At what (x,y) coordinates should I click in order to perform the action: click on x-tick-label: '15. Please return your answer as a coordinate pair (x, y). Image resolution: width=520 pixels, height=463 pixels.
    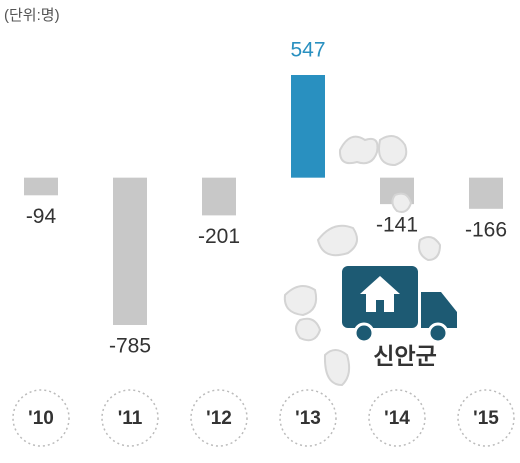
    Looking at the image, I should click on (486, 418).